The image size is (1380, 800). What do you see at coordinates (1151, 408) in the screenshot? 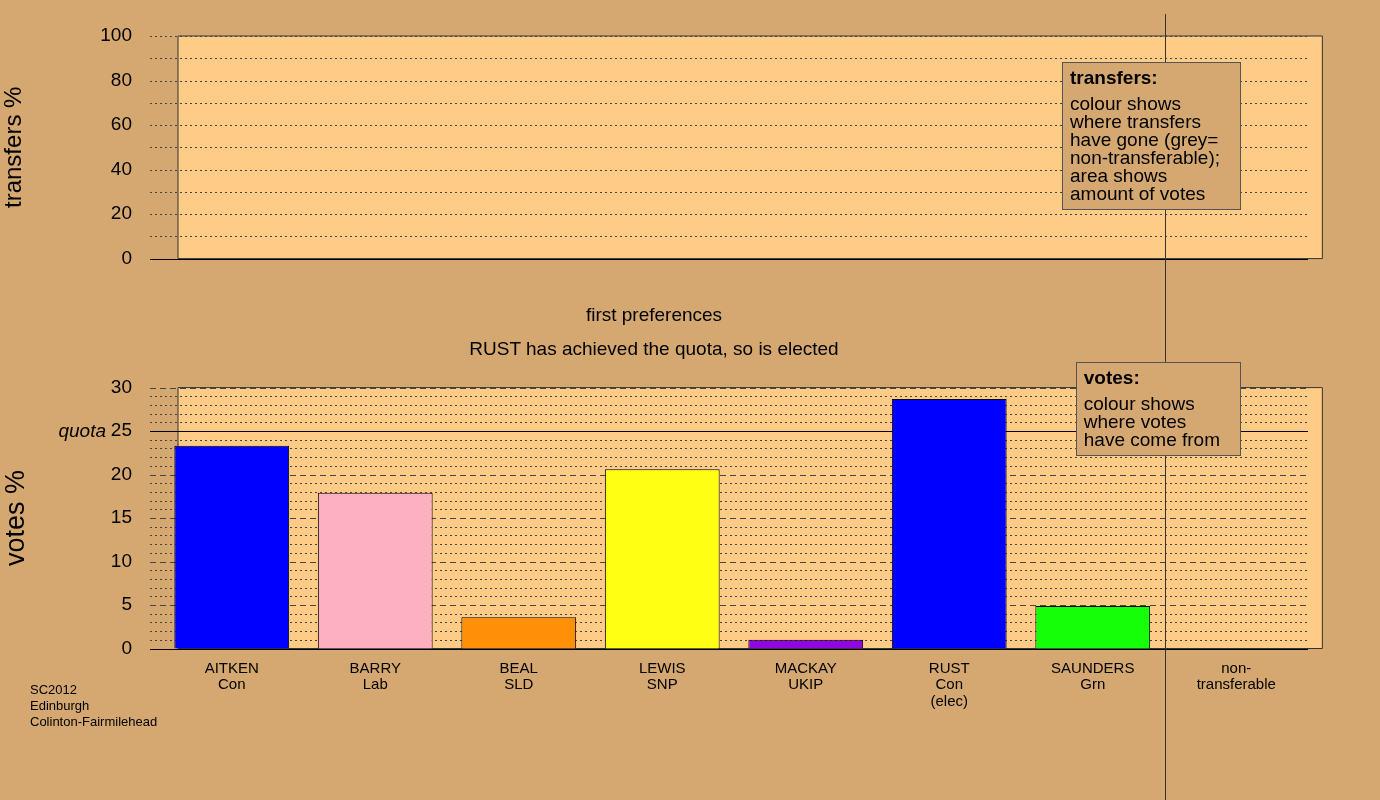
I see `annotation: votes: colour shows where votes have come from` at bounding box center [1151, 408].